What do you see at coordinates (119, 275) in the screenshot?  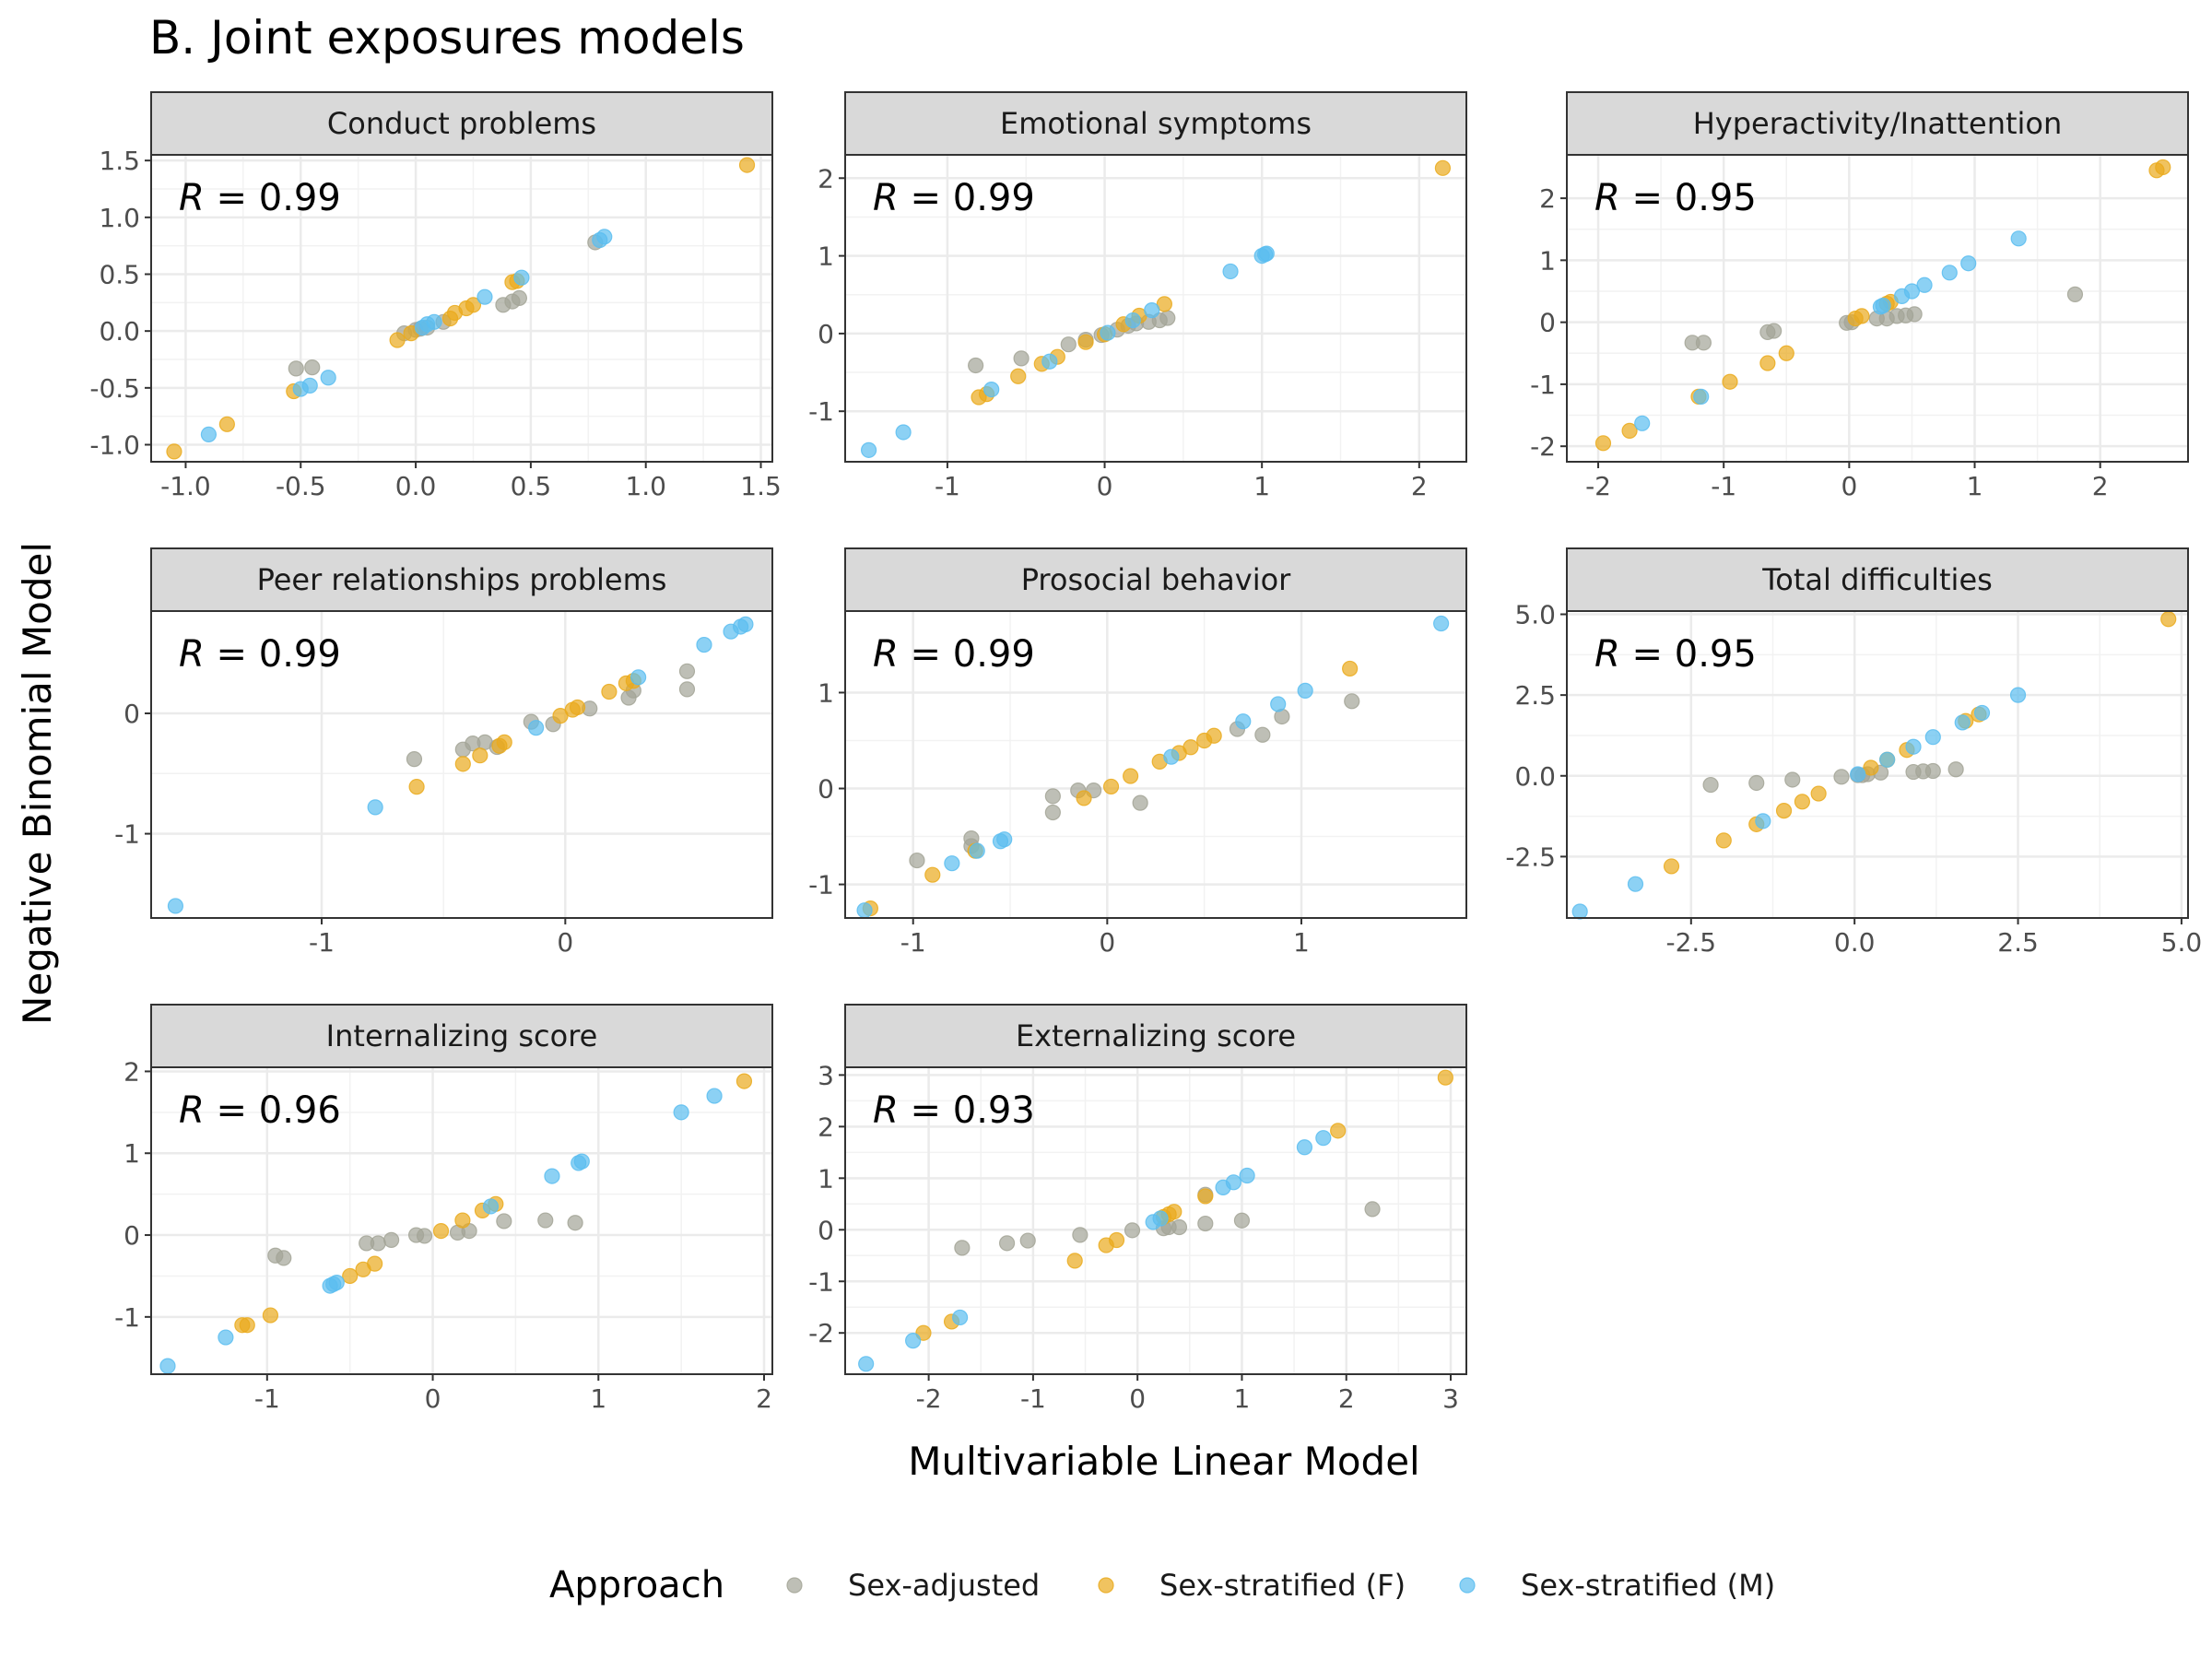 I see `y-tick-label: 0.5` at bounding box center [119, 275].